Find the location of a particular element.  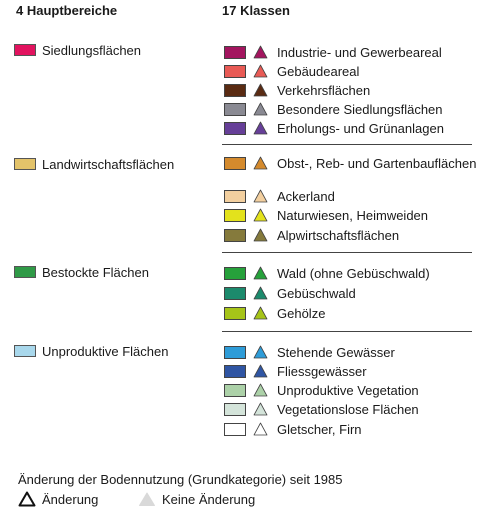

legend-no-change: Keine Änderung is located at coordinates (196, 499).